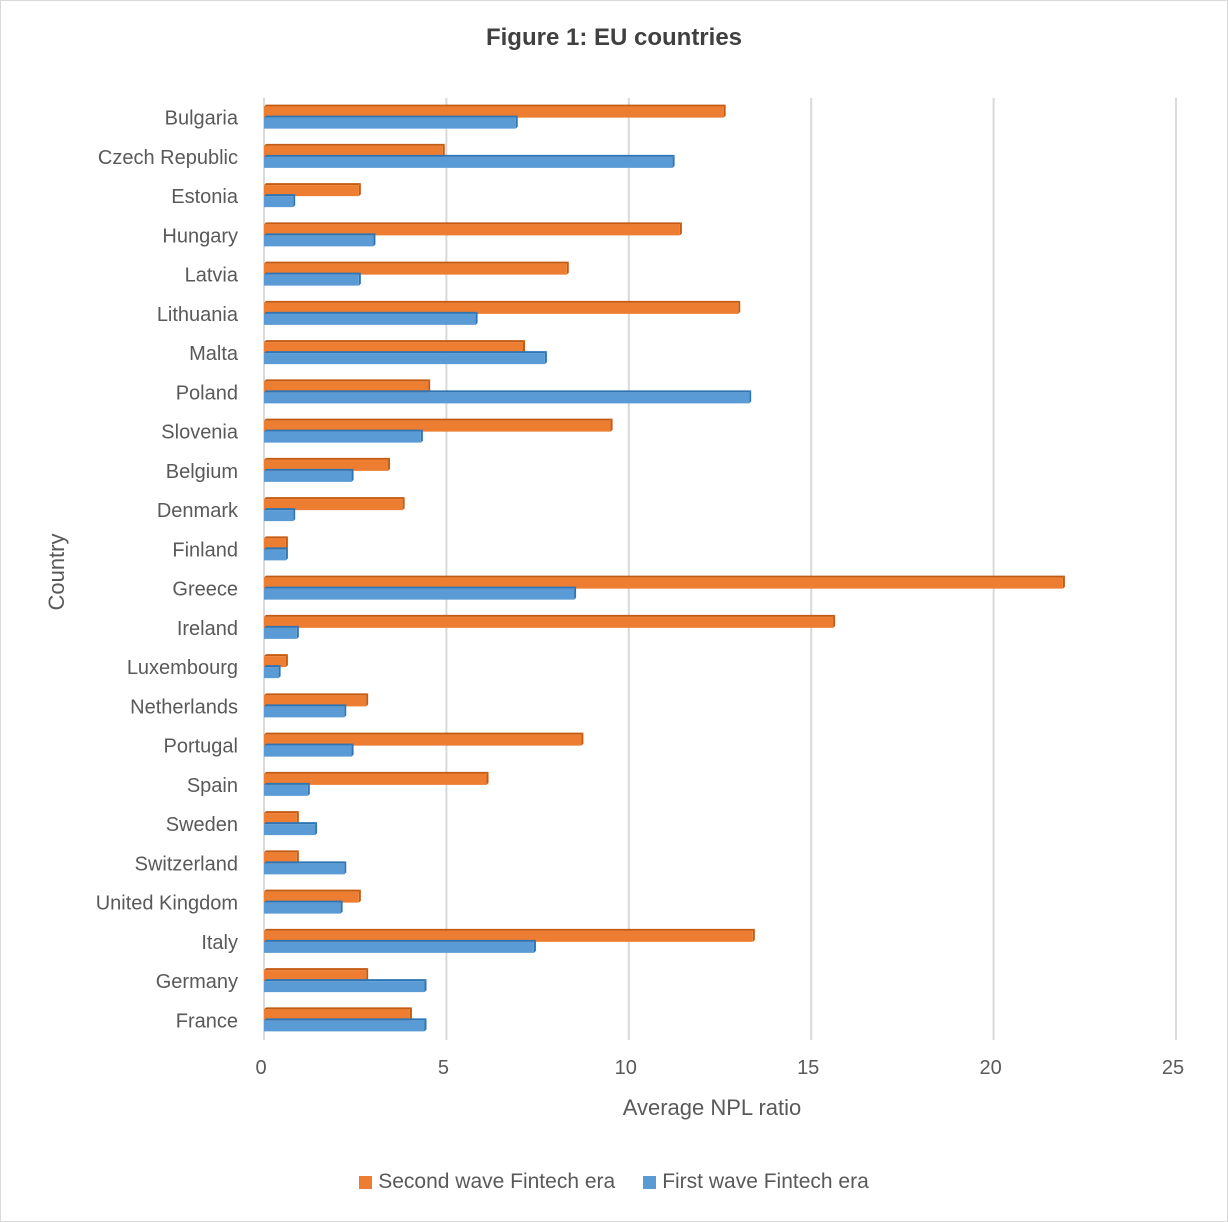 Image resolution: width=1228 pixels, height=1222 pixels. Describe the element at coordinates (205, 590) in the screenshot. I see `y-tick-label: Greece` at that location.